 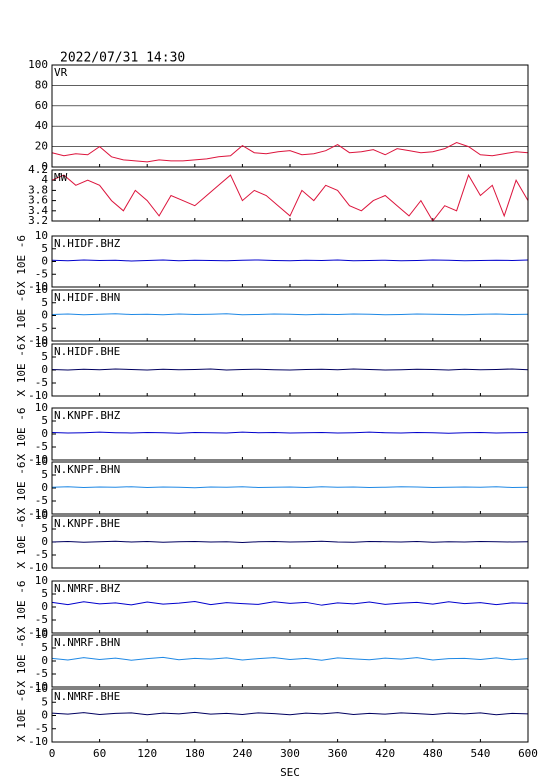 What do you see at coordinates (38, 200) in the screenshot?
I see `y-tick-label: 3.6` at bounding box center [38, 200].